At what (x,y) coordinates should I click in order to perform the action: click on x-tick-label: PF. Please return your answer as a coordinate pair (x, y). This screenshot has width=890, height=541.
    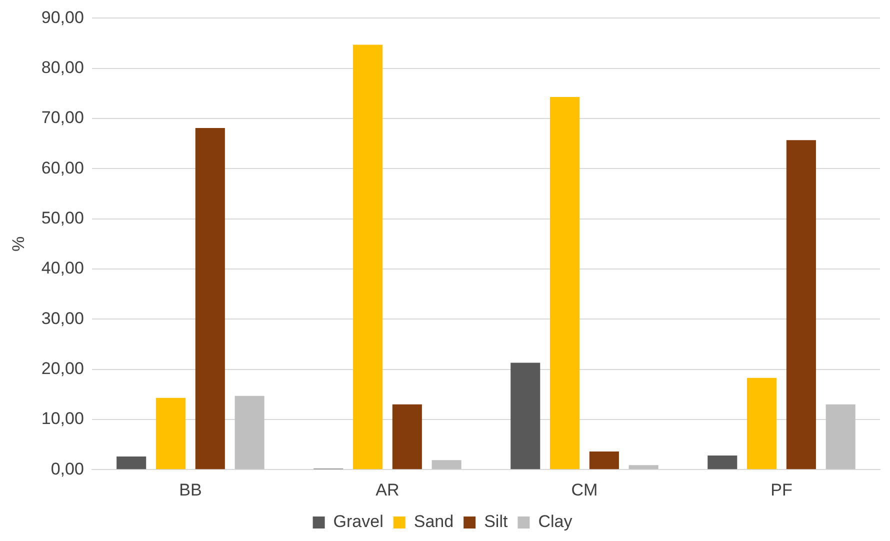
    Looking at the image, I should click on (781, 490).